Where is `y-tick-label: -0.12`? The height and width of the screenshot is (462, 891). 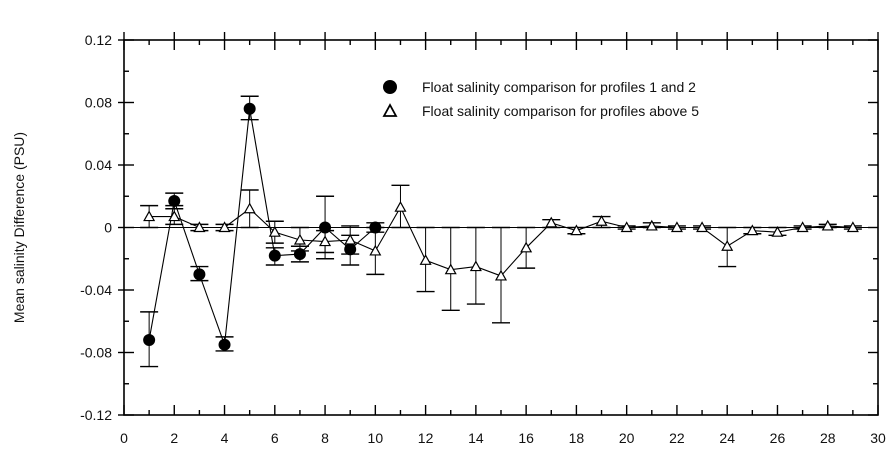 y-tick-label: -0.12 is located at coordinates (96, 415).